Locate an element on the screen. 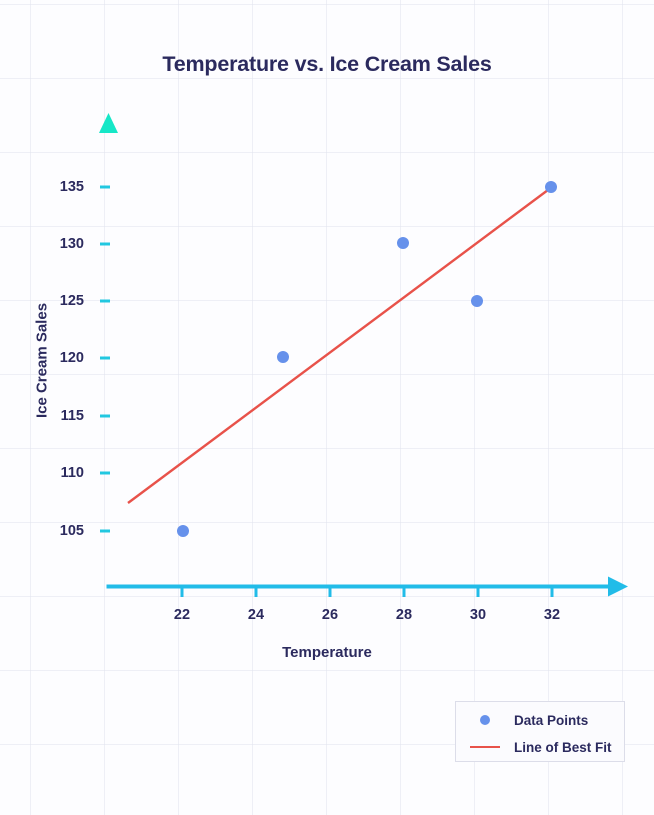 The image size is (654, 815). chart-legend: Data Points Line of Best Fit is located at coordinates (540, 731).